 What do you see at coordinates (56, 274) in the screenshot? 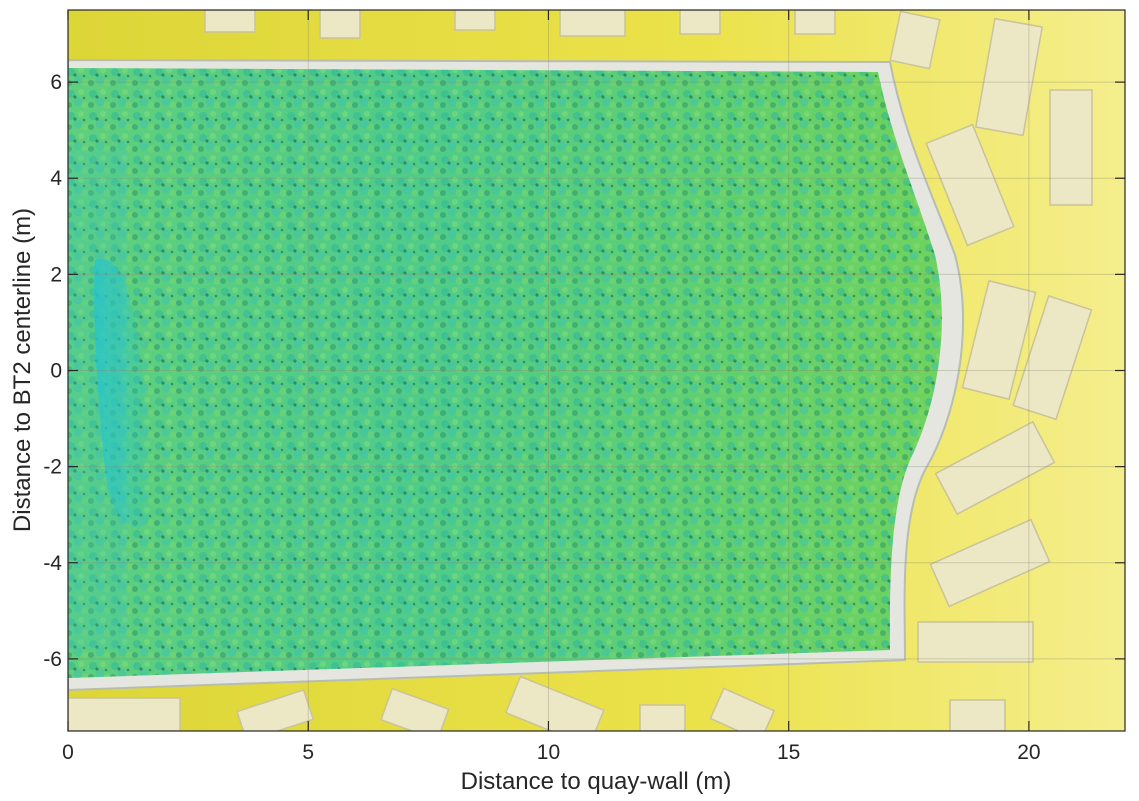
I see `y-tick-label: 2` at bounding box center [56, 274].